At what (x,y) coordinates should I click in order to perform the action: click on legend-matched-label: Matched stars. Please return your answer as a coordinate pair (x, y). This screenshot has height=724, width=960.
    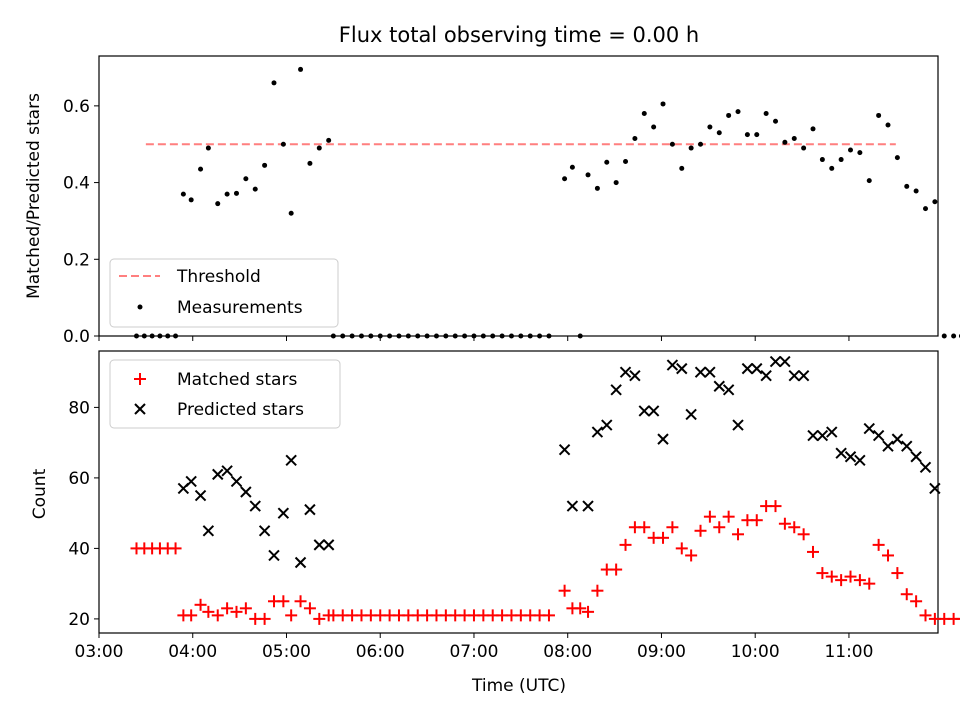
    Looking at the image, I should click on (237, 380).